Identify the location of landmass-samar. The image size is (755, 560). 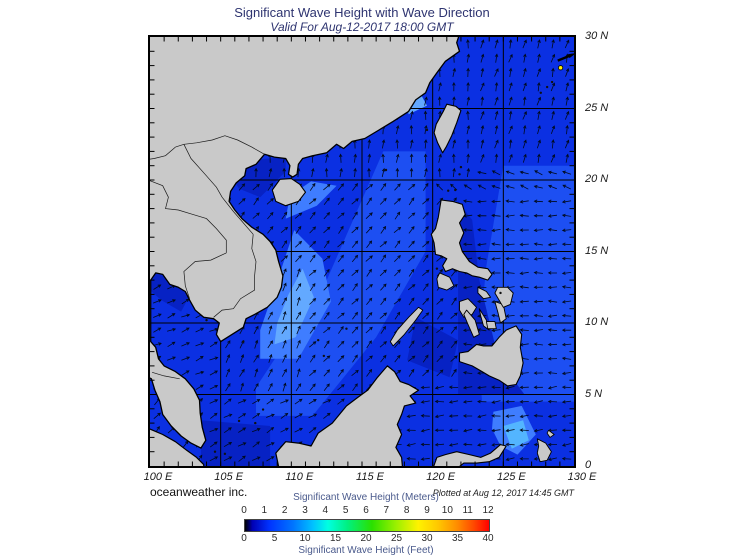
(504, 297).